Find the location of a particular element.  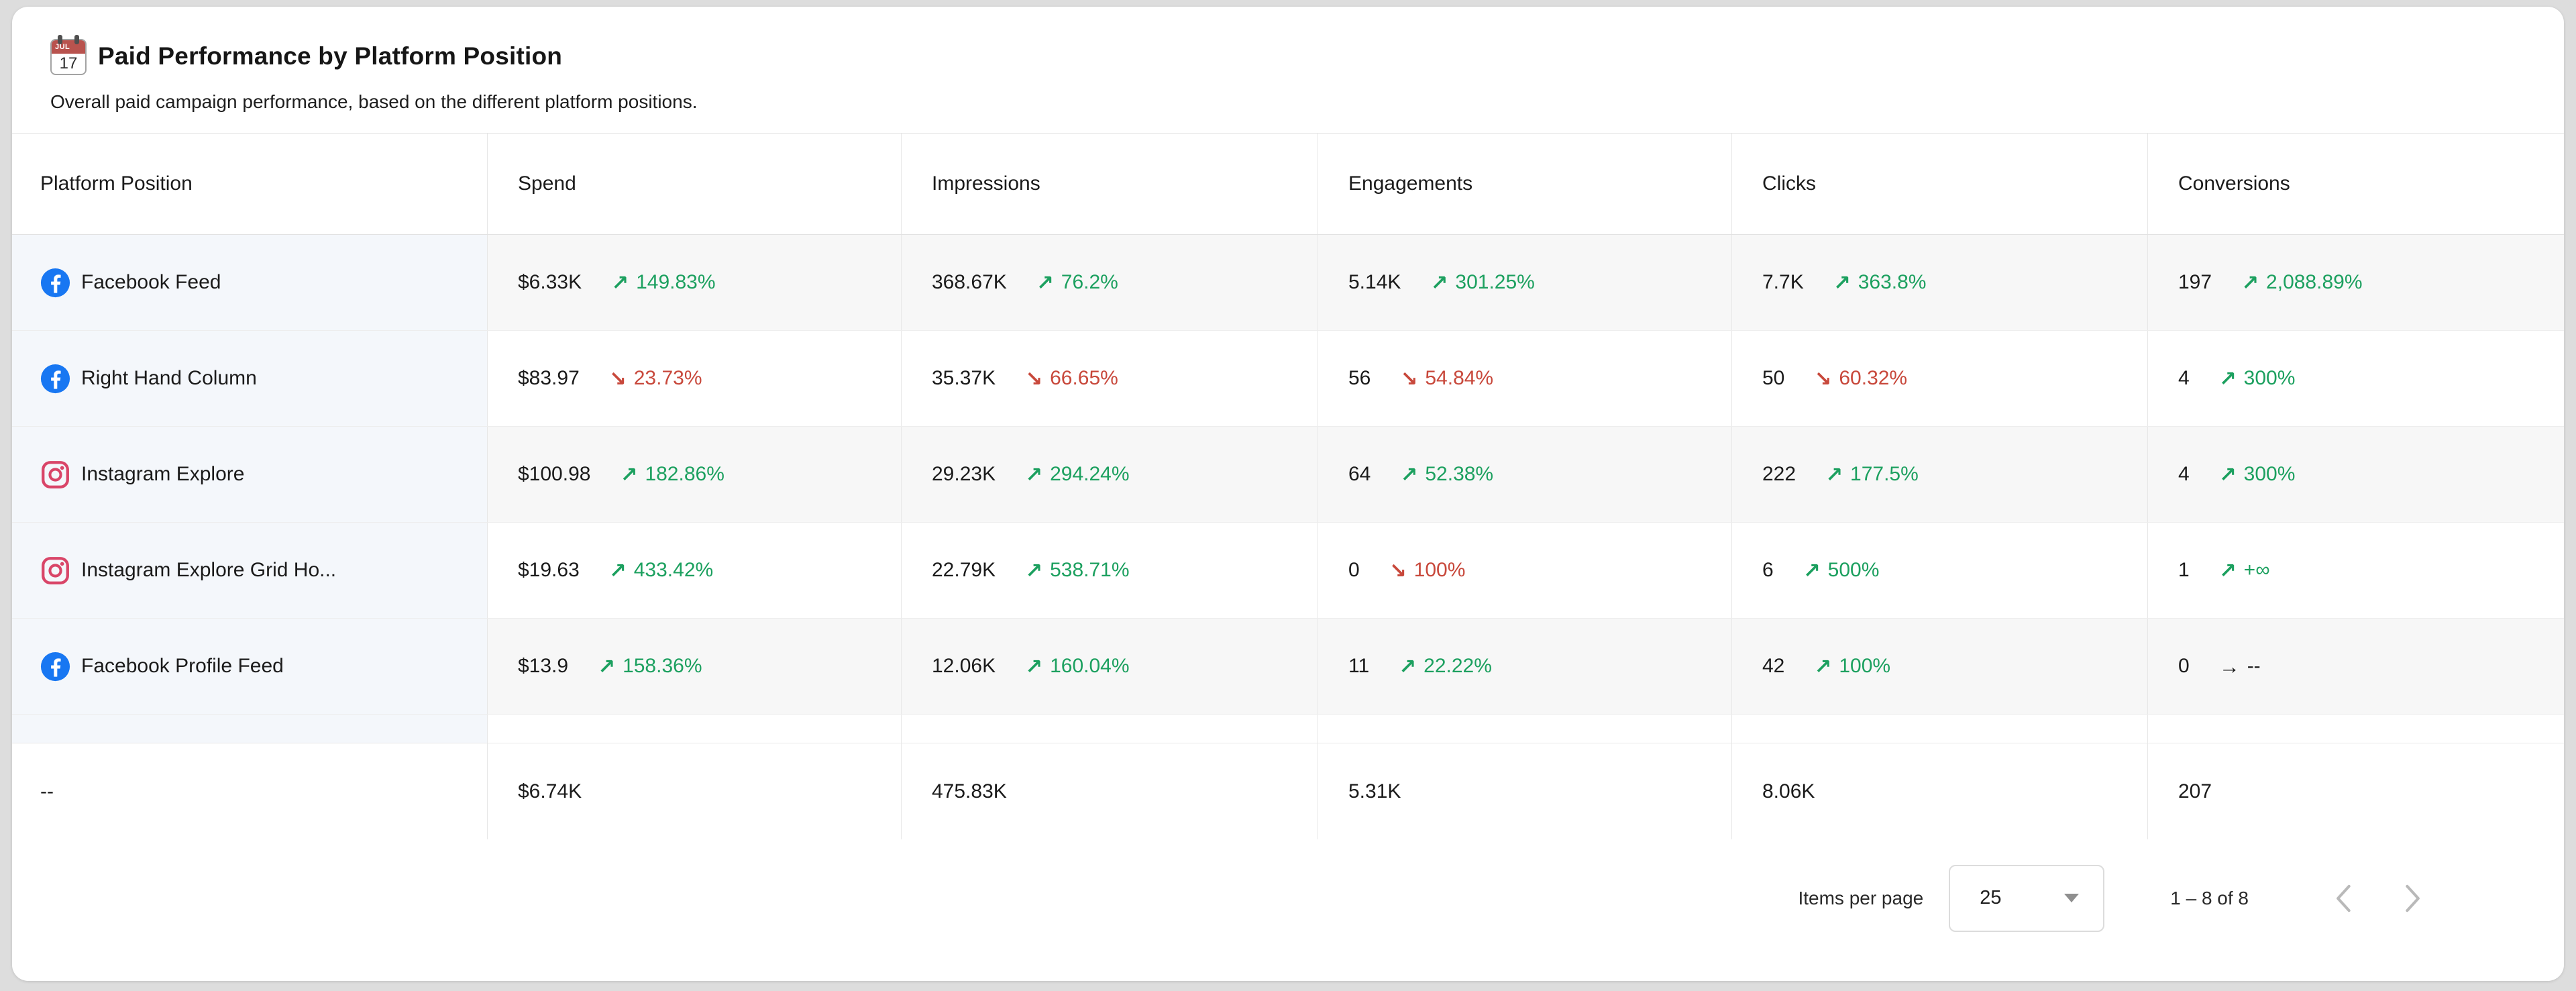

metric-value: 12.06K is located at coordinates (964, 666).